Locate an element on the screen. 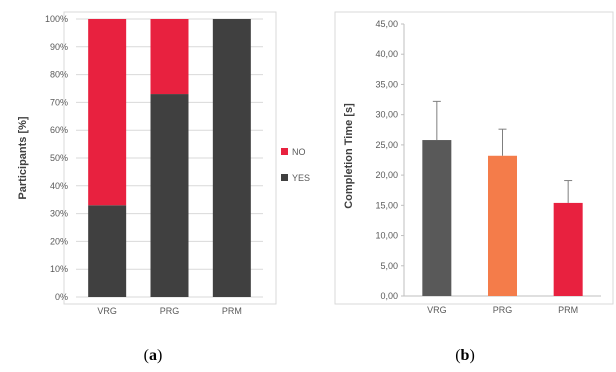  chart-a-x-ticks: VRG PRG PRM is located at coordinates (169, 311).